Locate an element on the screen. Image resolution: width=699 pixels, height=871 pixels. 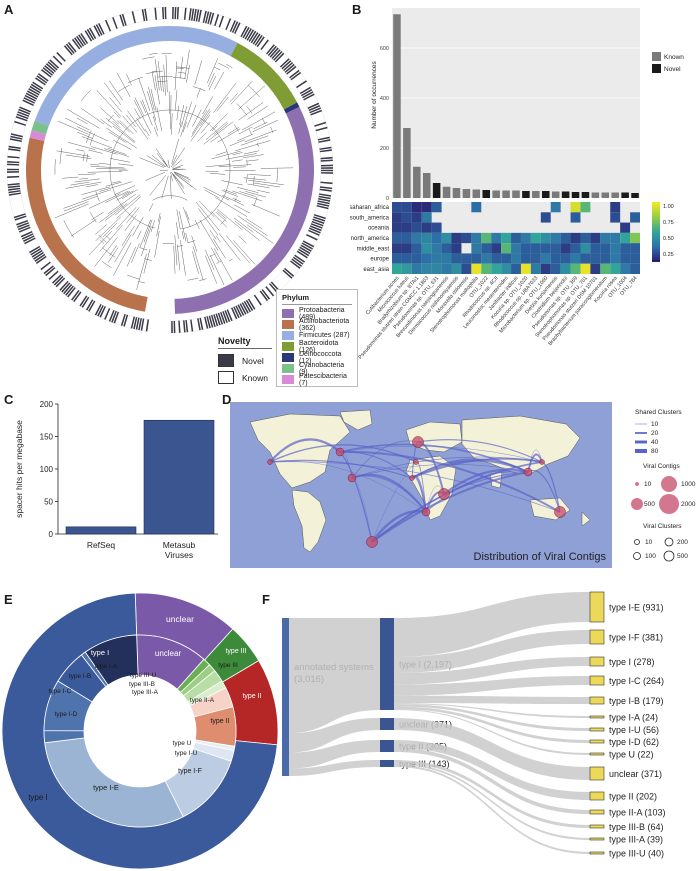
viral-clusters-label: 10 is located at coordinates (649, 542).